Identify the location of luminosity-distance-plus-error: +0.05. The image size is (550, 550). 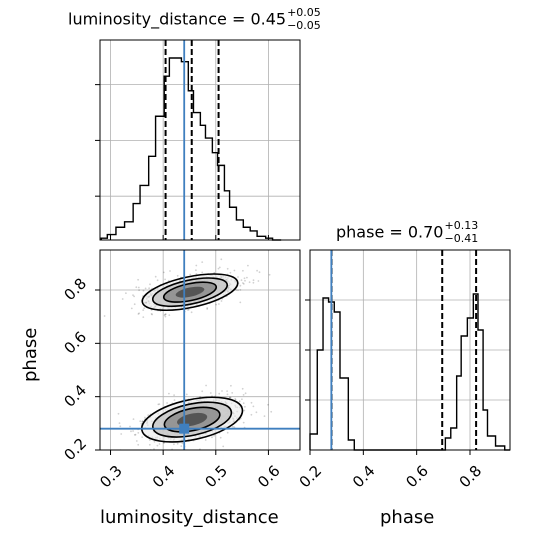
(304, 12).